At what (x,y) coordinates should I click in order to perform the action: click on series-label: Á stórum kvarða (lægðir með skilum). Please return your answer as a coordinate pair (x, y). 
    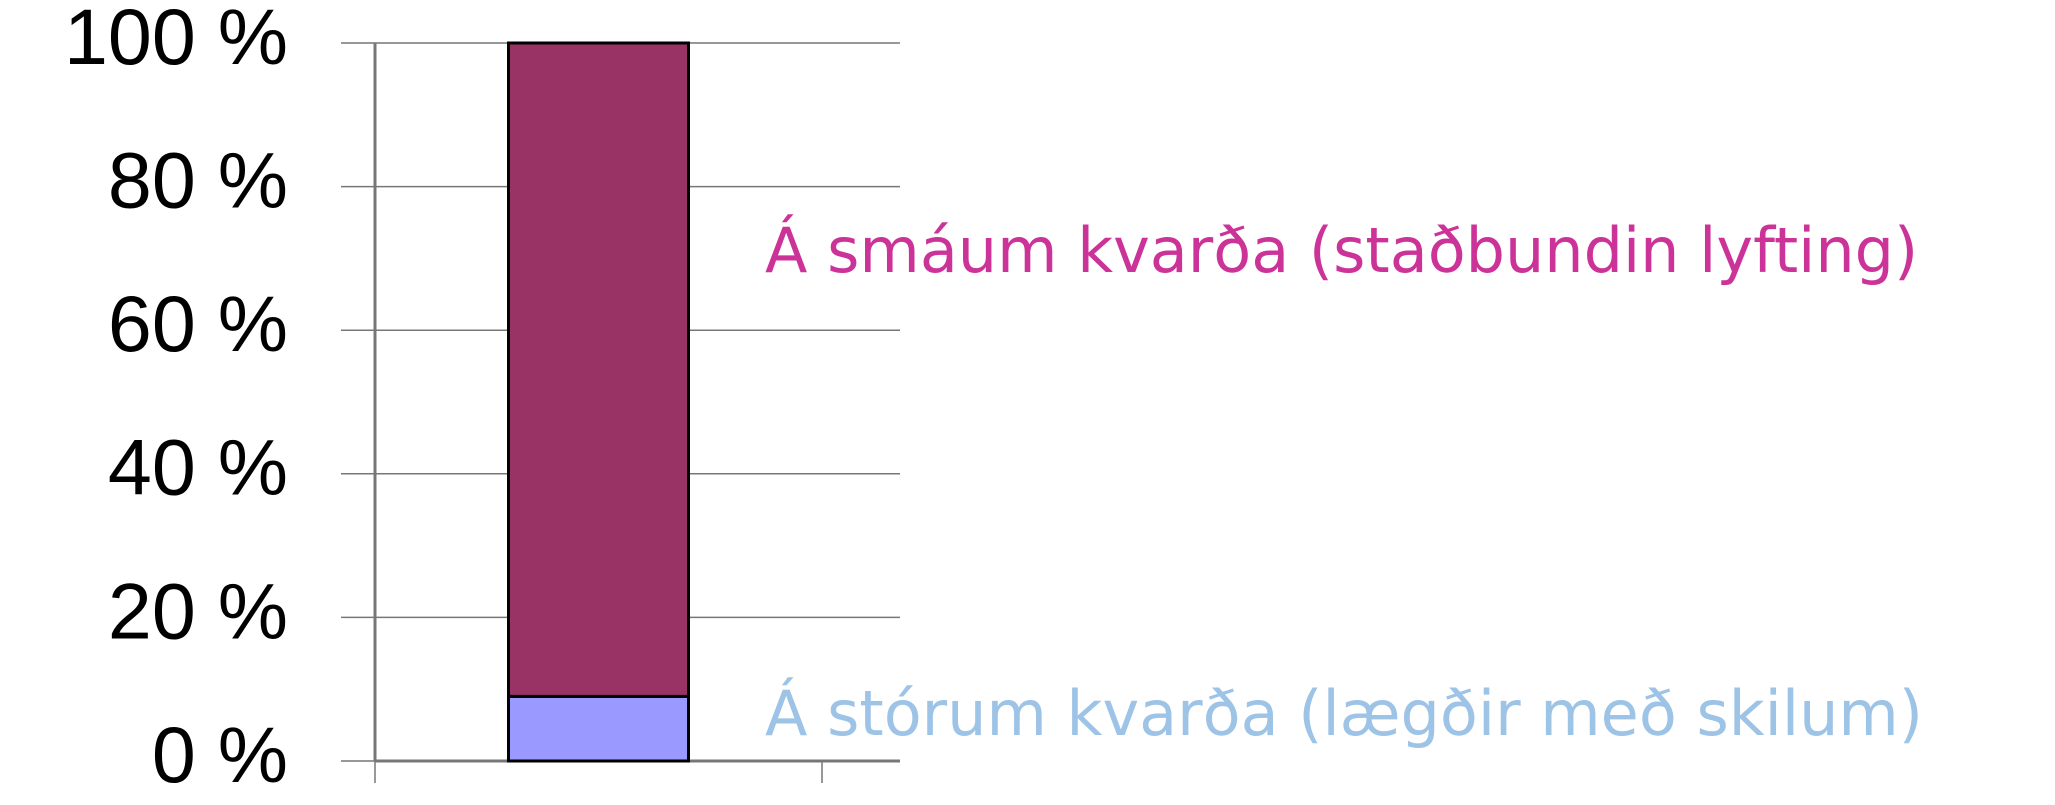
    Looking at the image, I should click on (1344, 713).